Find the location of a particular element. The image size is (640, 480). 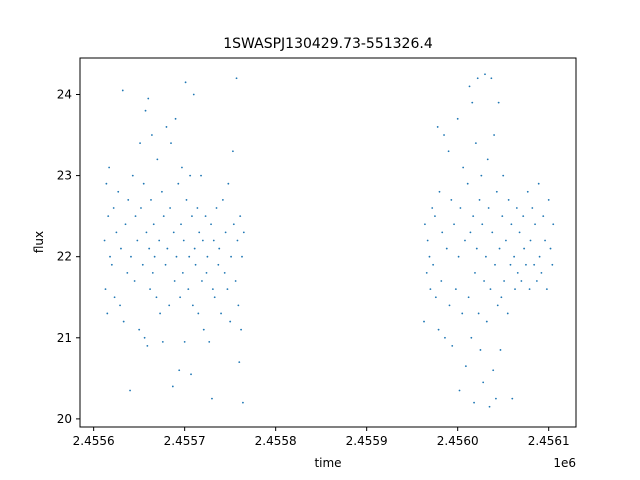

x-tick-label: 2.4561 is located at coordinates (549, 441).